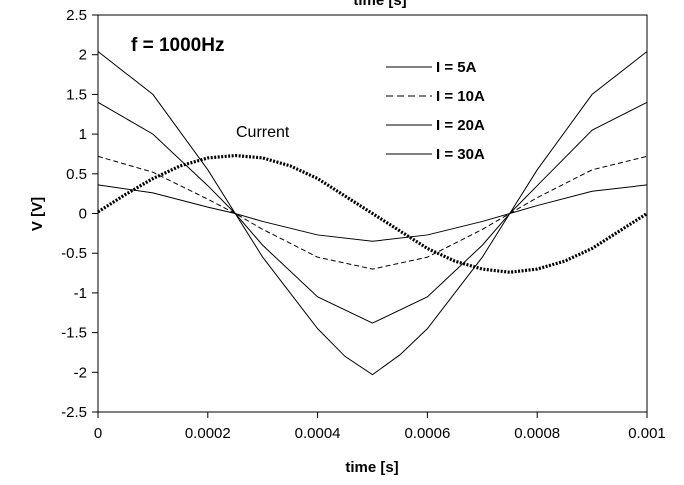 Image resolution: width=684 pixels, height=485 pixels. I want to click on legend-entry: I = 20A, so click(460, 125).